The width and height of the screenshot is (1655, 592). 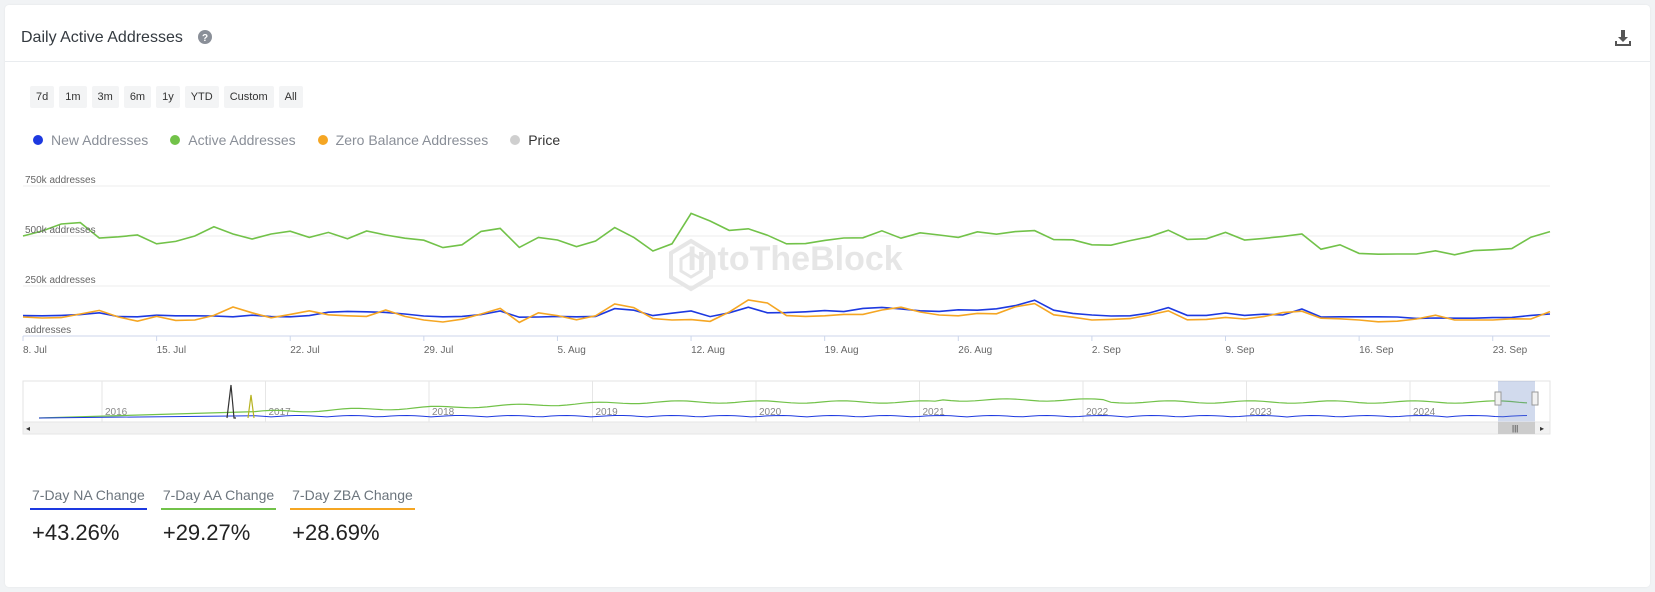 I want to click on range-button-all: All, so click(x=290, y=97).